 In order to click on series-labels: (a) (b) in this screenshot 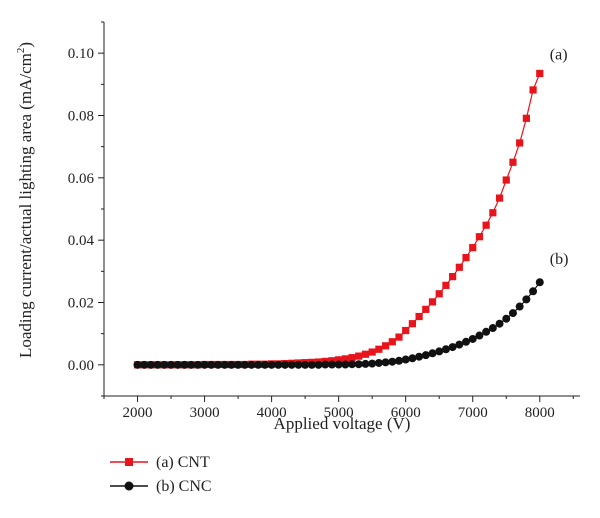, I will do `click(559, 157)`.